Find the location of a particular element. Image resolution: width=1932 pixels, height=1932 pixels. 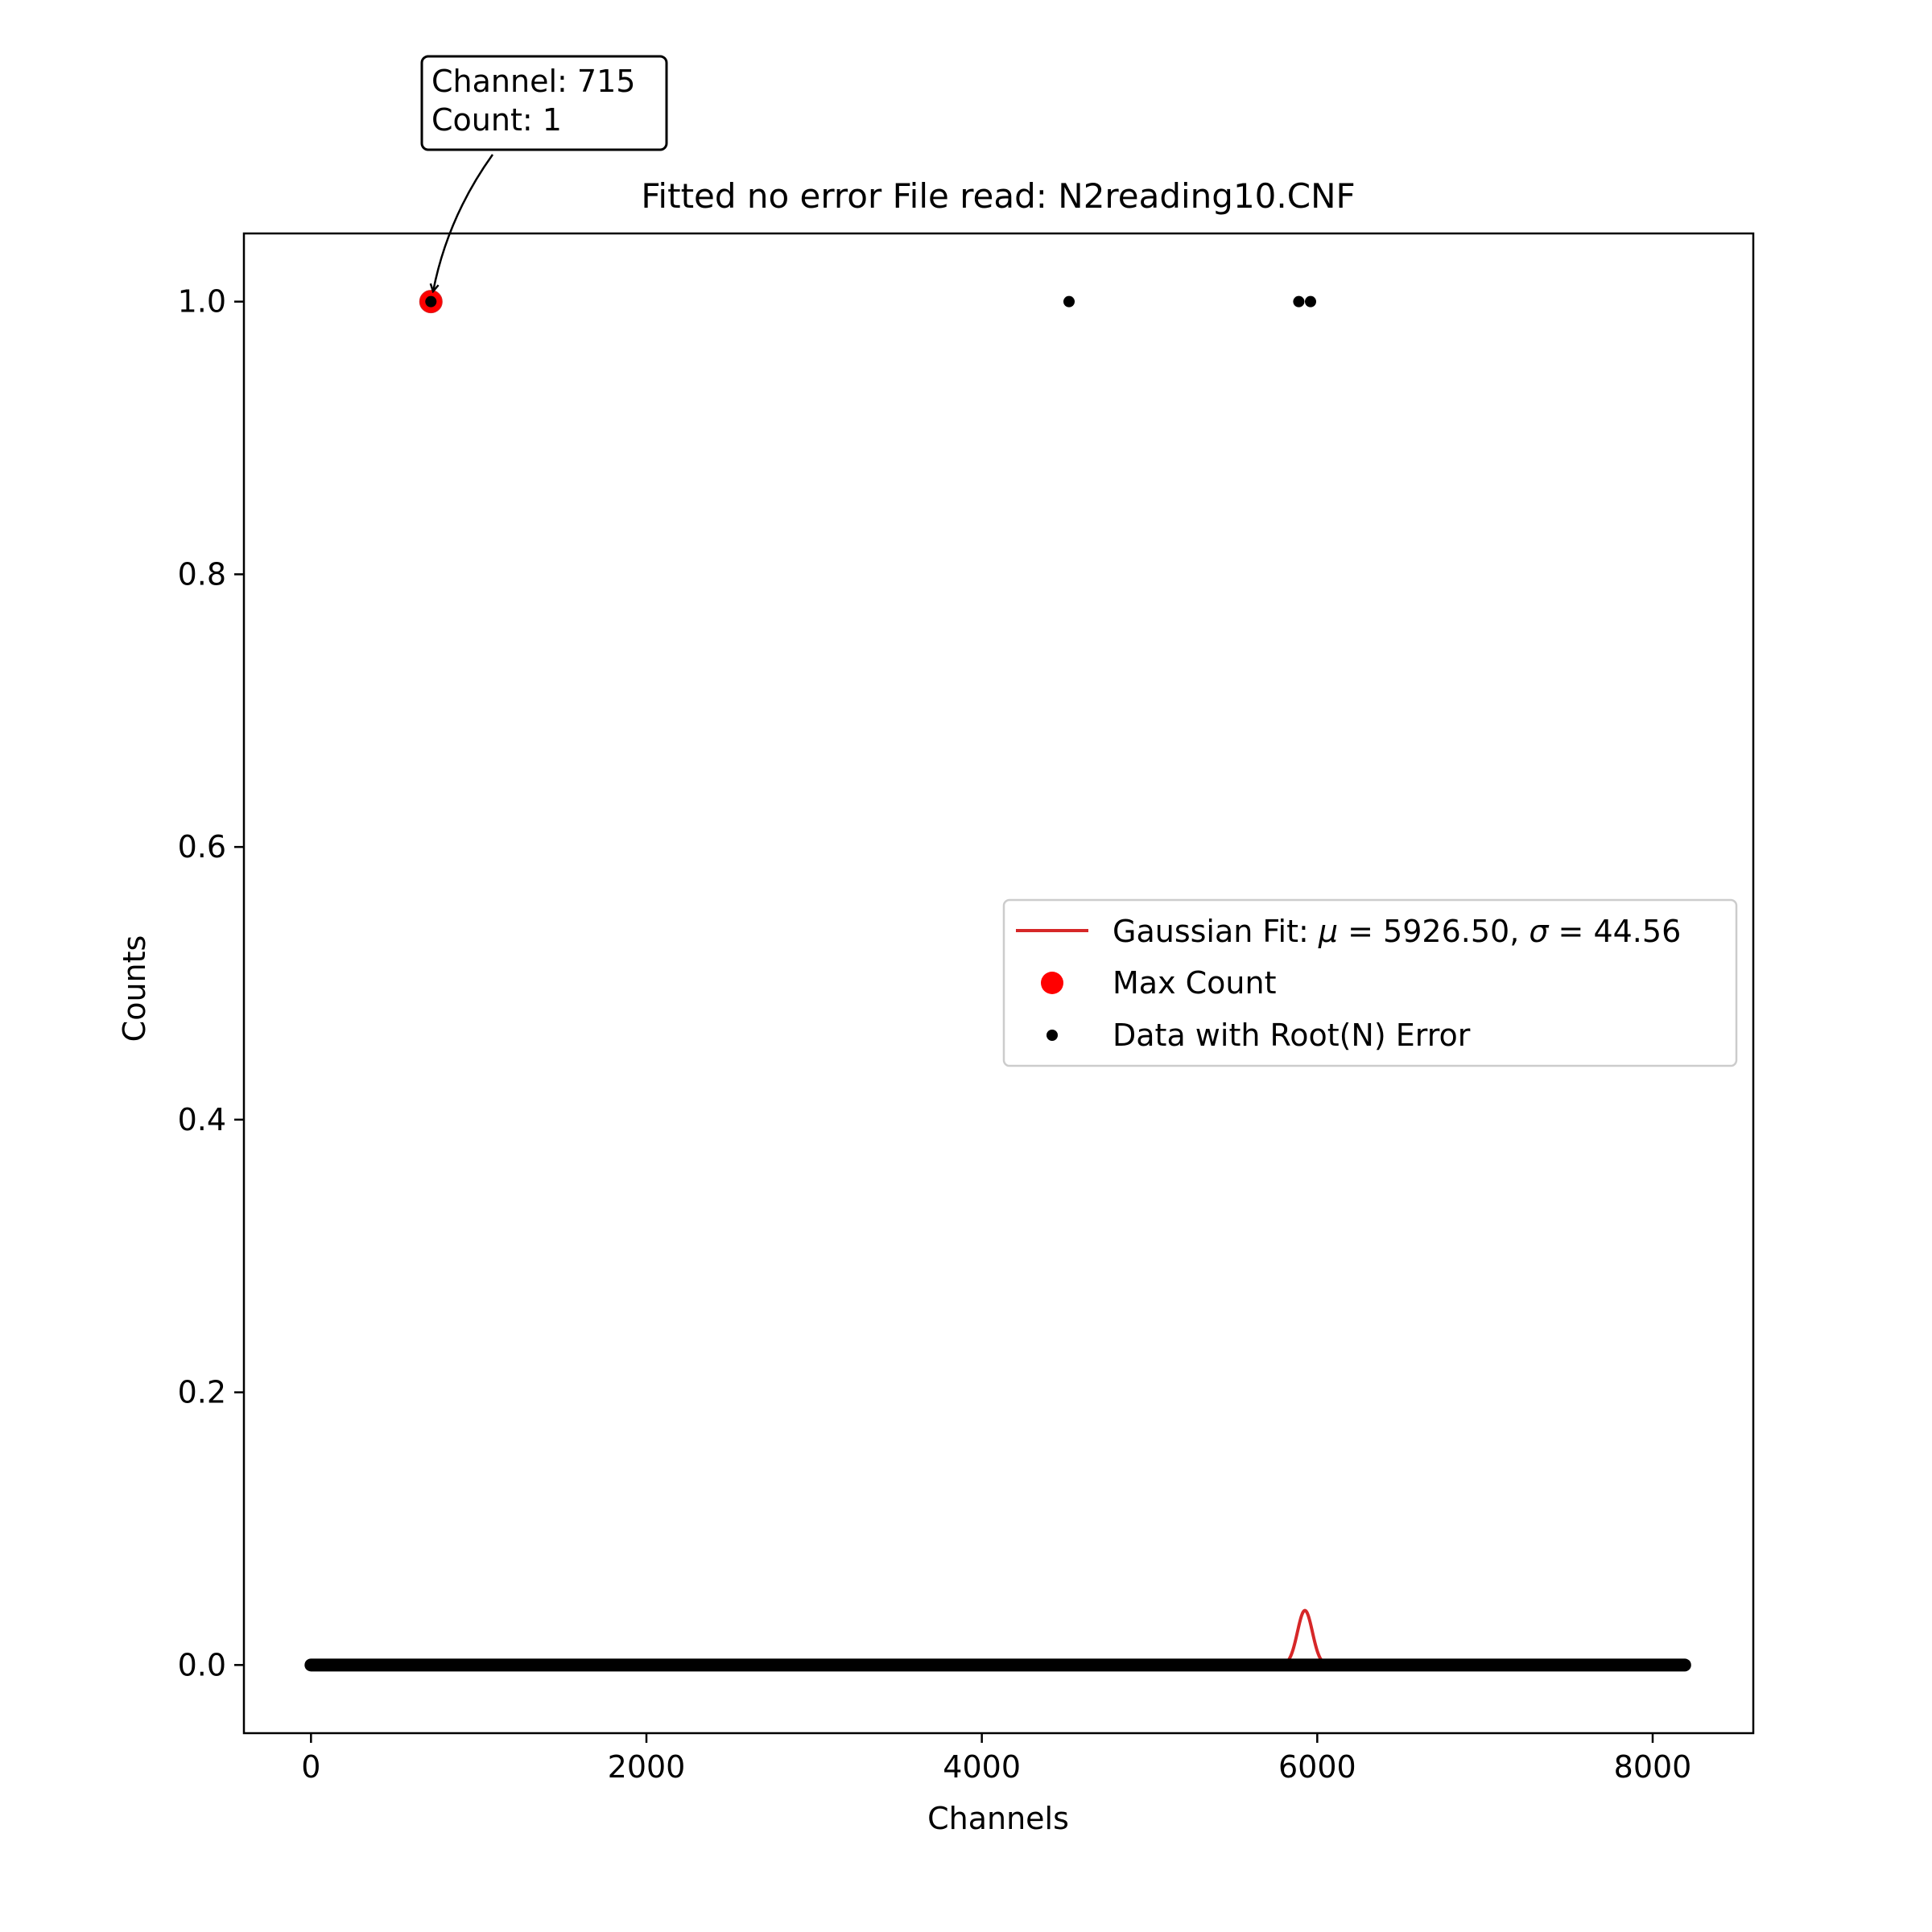

x-tick-label: 4000 is located at coordinates (982, 1767).